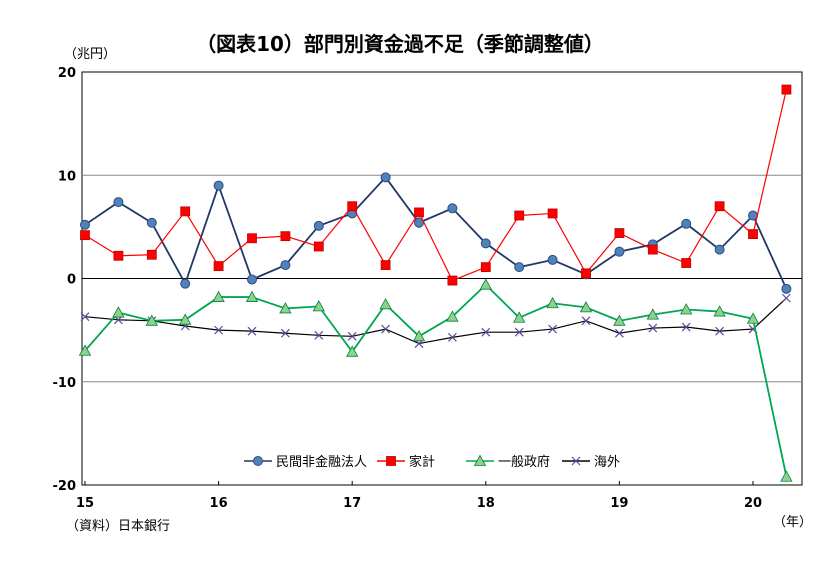 This screenshot has height=566, width=831. Describe the element at coordinates (90, 54) in the screenshot. I see `y-unit-label: （兆円）` at that location.